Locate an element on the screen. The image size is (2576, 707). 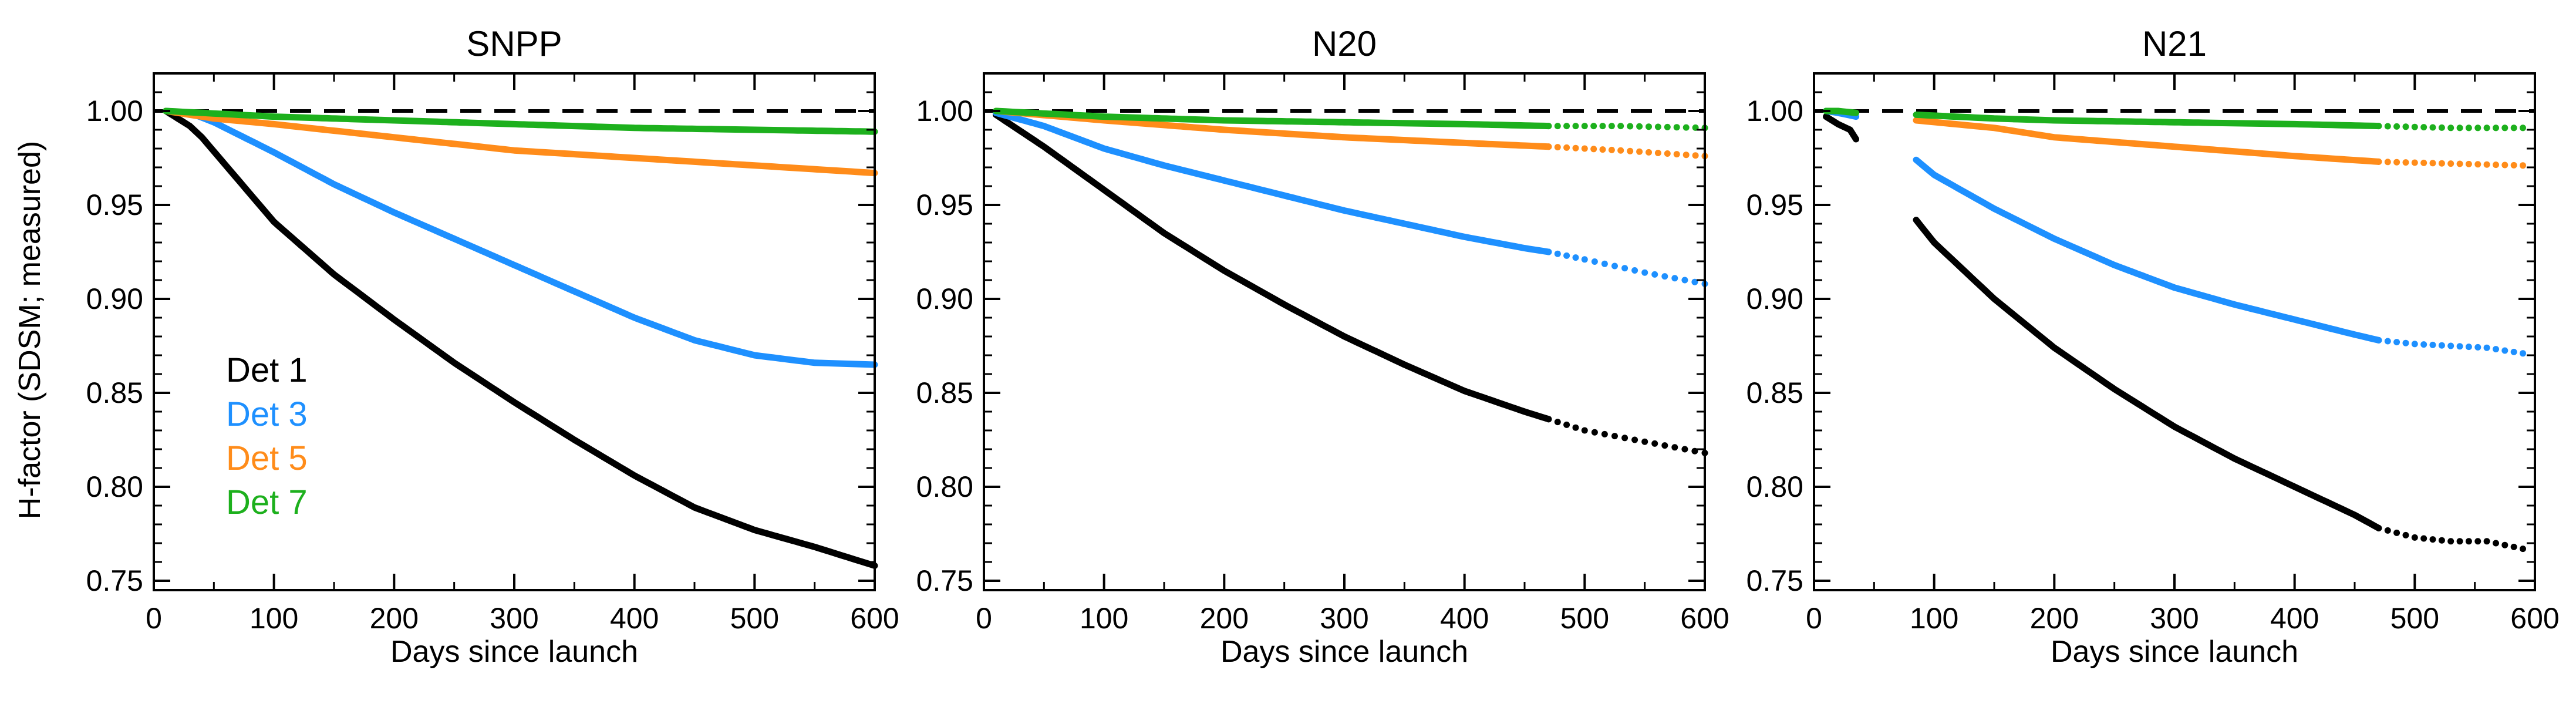
panel-title: N21 is located at coordinates (2174, 43).